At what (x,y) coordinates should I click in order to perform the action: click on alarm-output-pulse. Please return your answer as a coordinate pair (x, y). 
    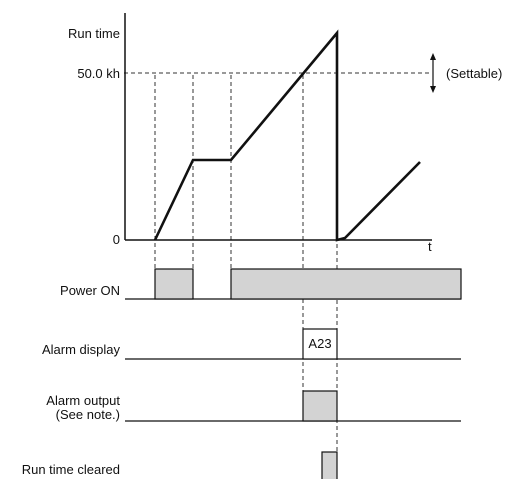
    Looking at the image, I should click on (320, 406).